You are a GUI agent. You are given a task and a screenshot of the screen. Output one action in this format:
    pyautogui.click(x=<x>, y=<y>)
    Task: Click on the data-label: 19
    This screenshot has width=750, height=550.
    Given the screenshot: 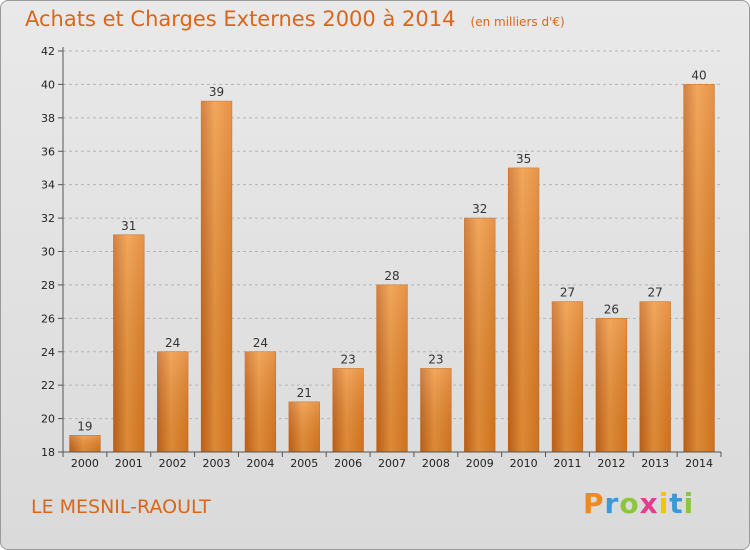 What is the action you would take?
    pyautogui.click(x=84, y=426)
    